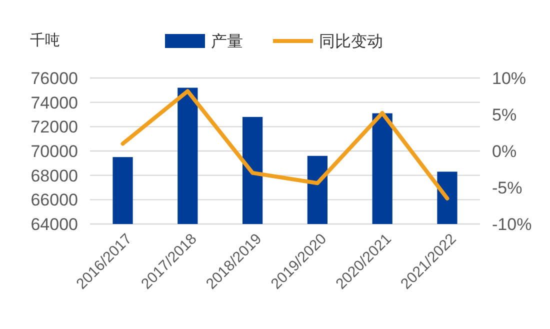 The width and height of the screenshot is (550, 329). What do you see at coordinates (54, 224) in the screenshot?
I see `y-tick-label: 64000` at bounding box center [54, 224].